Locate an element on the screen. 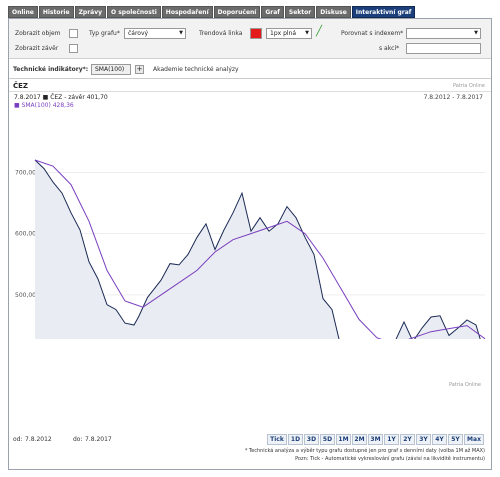 The width and height of the screenshot is (500, 477). trend-label: Trendová linka is located at coordinates (221, 33).